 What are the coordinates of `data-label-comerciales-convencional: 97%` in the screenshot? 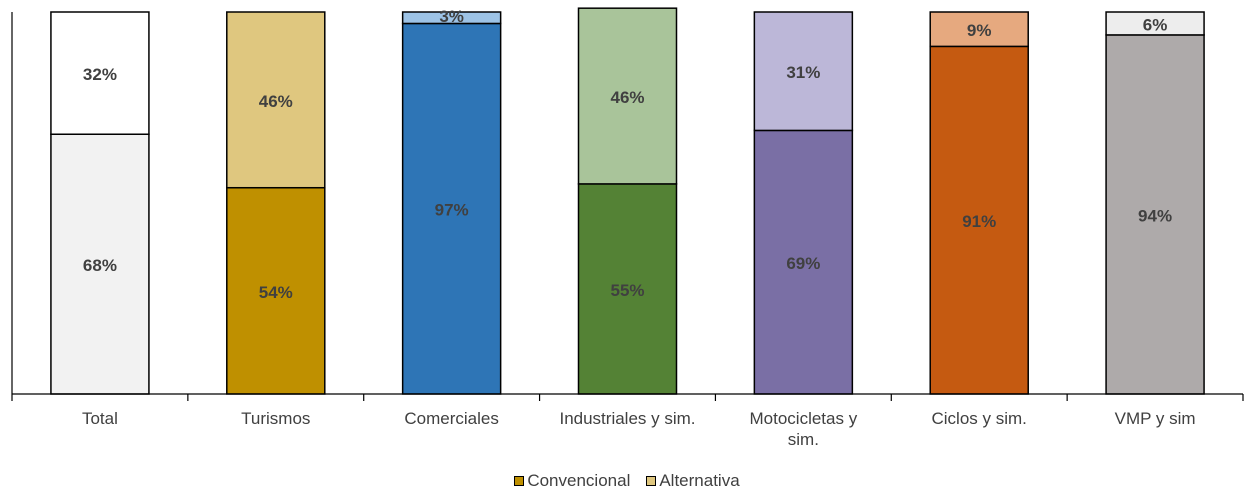 It's located at (452, 210).